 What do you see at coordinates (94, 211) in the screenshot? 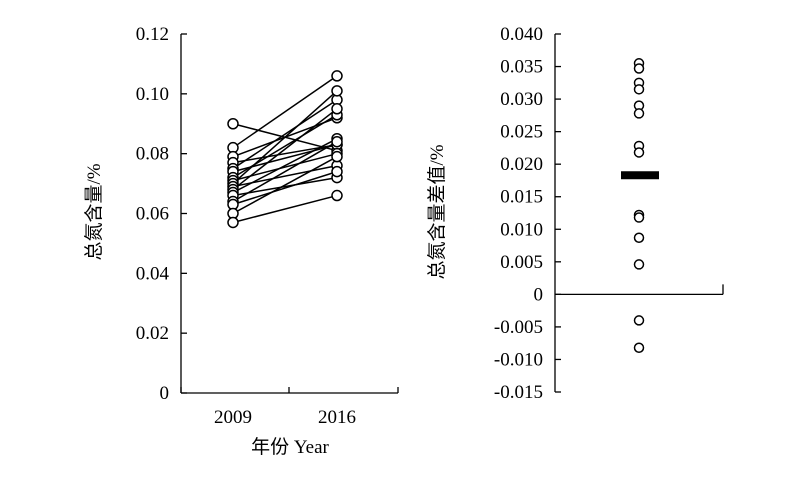
I see `left-y-axis-title: 总氮含量/%` at bounding box center [94, 211].